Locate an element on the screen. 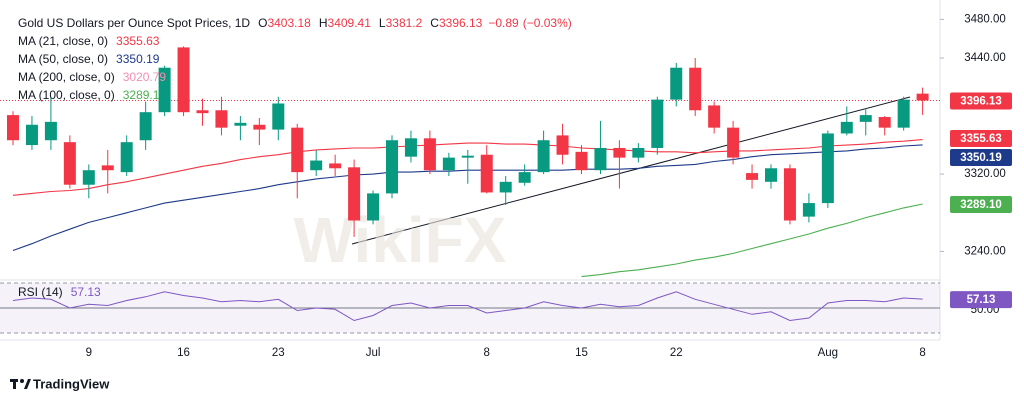  ma-name: MA (100, close, 0) is located at coordinates (66, 95).